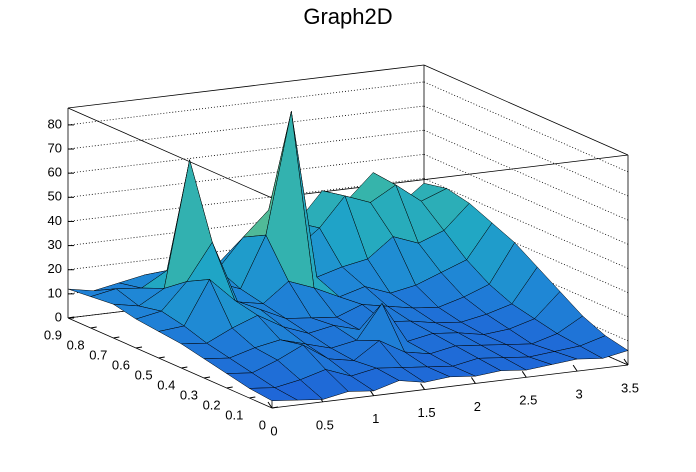 This screenshot has width=696, height=472. Describe the element at coordinates (121, 364) in the screenshot. I see `y-tick-label: 0.6` at that location.